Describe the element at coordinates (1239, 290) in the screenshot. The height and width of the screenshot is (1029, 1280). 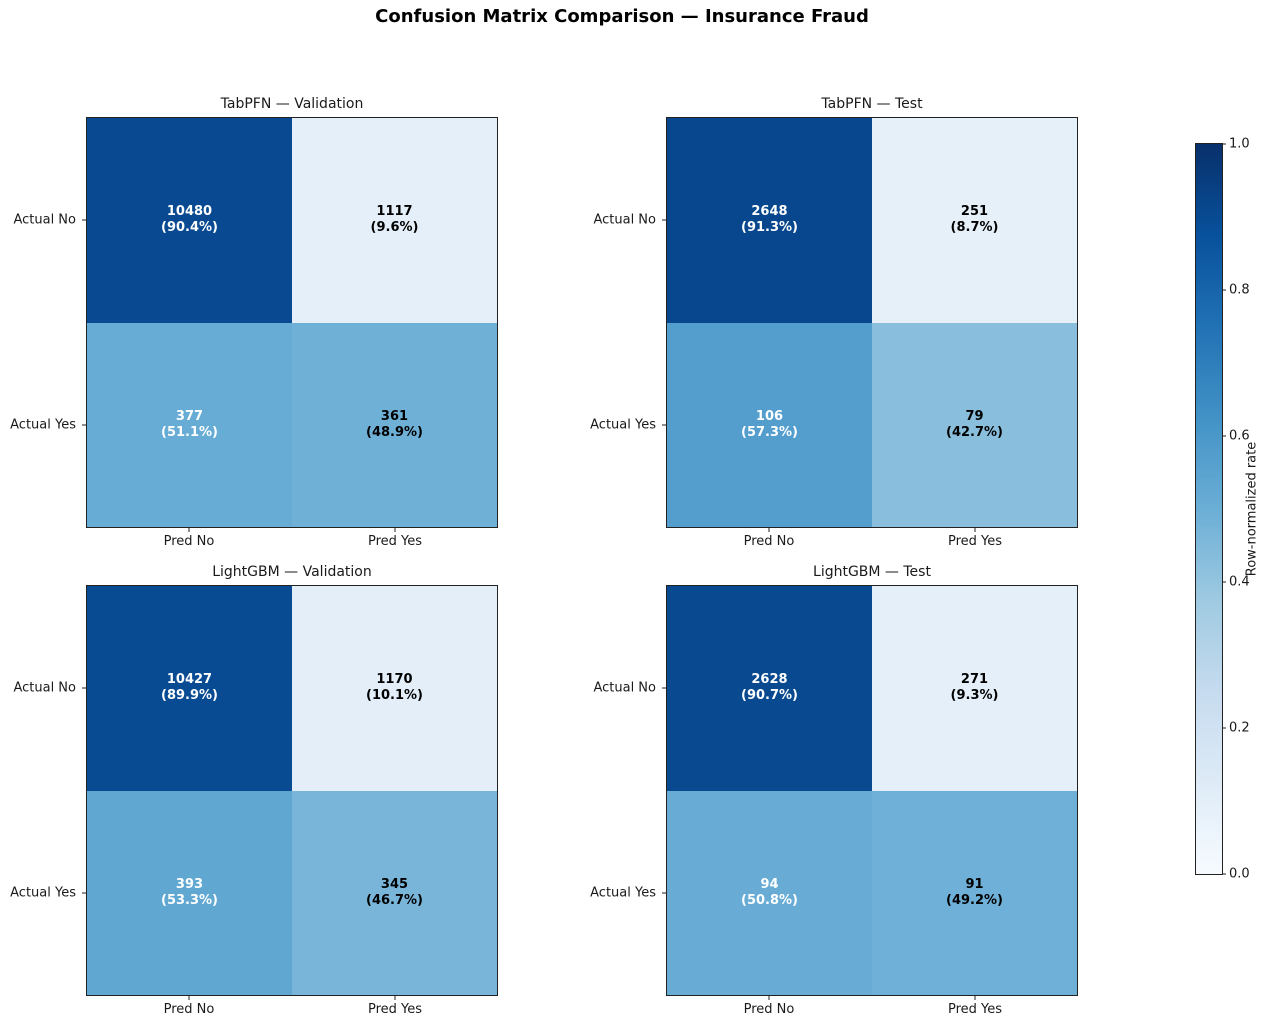
I see `colorbar-tick-label: 0.8` at that location.